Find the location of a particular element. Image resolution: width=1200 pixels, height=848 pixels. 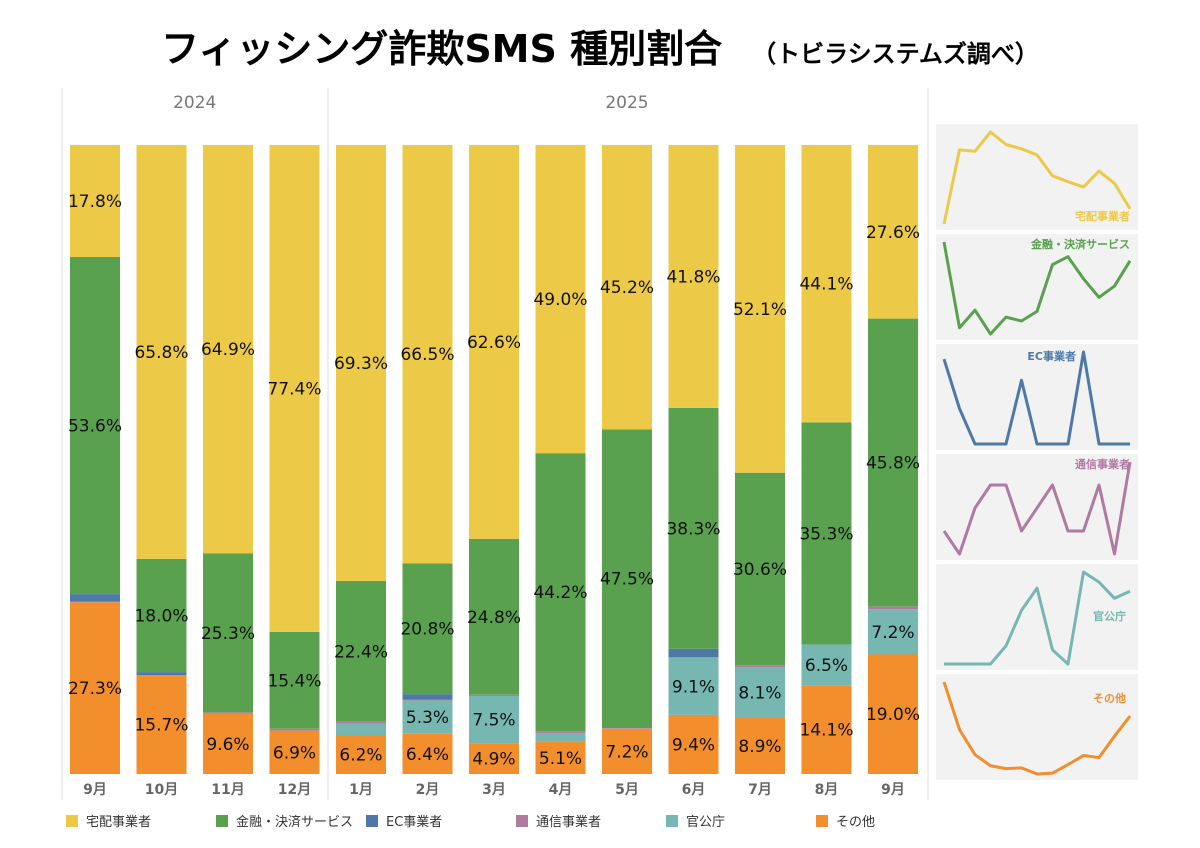

data-label: 52.1% is located at coordinates (760, 310).